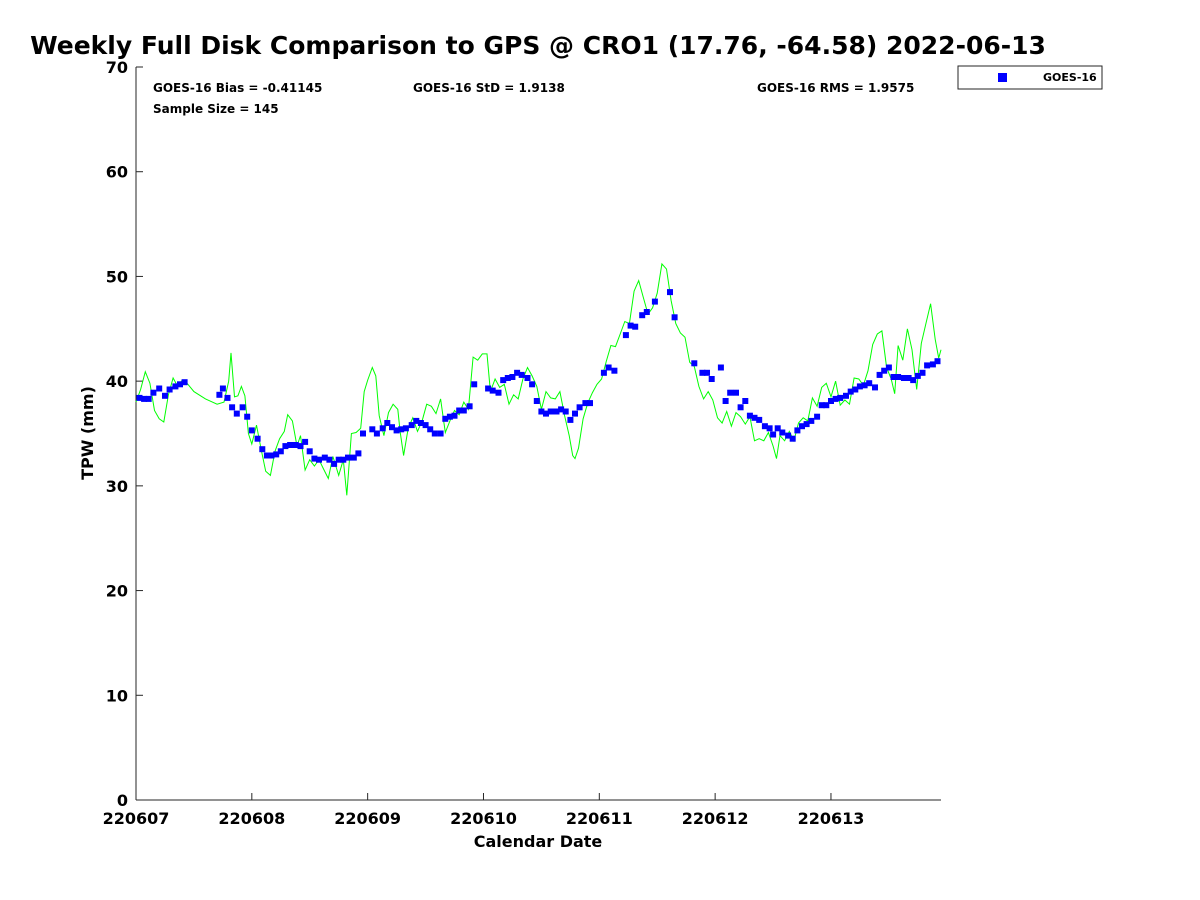 This screenshot has height=900, width=1200. I want to click on x-tick-label: 220607, so click(136, 818).